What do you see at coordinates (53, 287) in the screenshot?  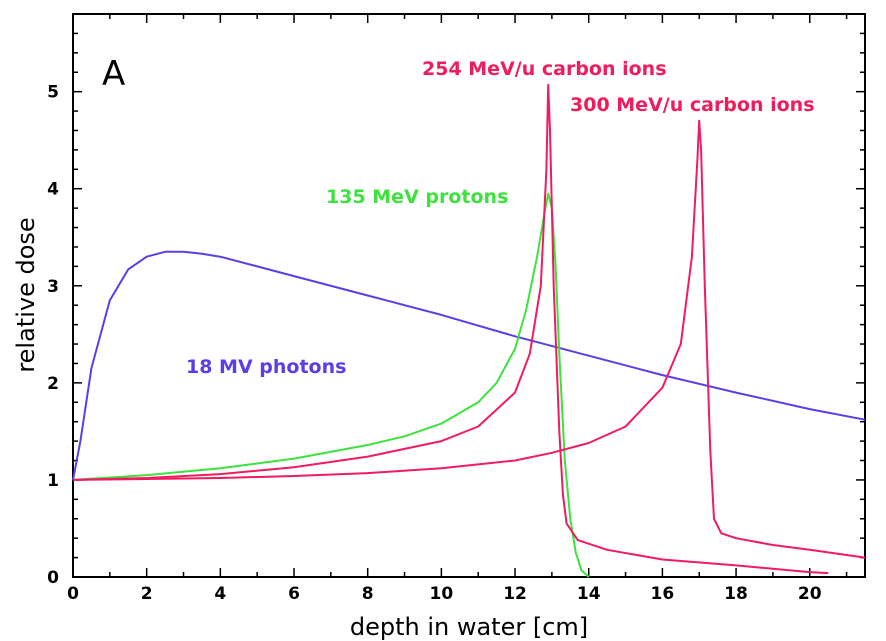 I see `y-tick-label: 3` at bounding box center [53, 287].